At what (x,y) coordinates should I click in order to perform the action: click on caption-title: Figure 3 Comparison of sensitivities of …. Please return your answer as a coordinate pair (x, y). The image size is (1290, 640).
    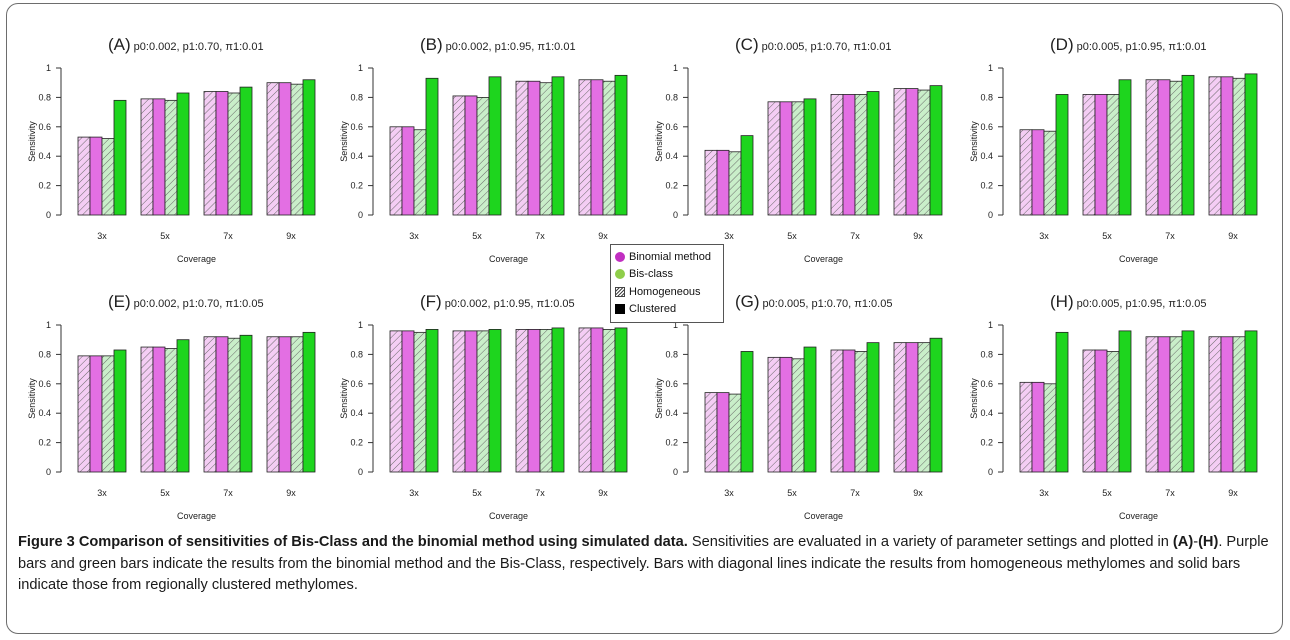
    Looking at the image, I should click on (353, 542).